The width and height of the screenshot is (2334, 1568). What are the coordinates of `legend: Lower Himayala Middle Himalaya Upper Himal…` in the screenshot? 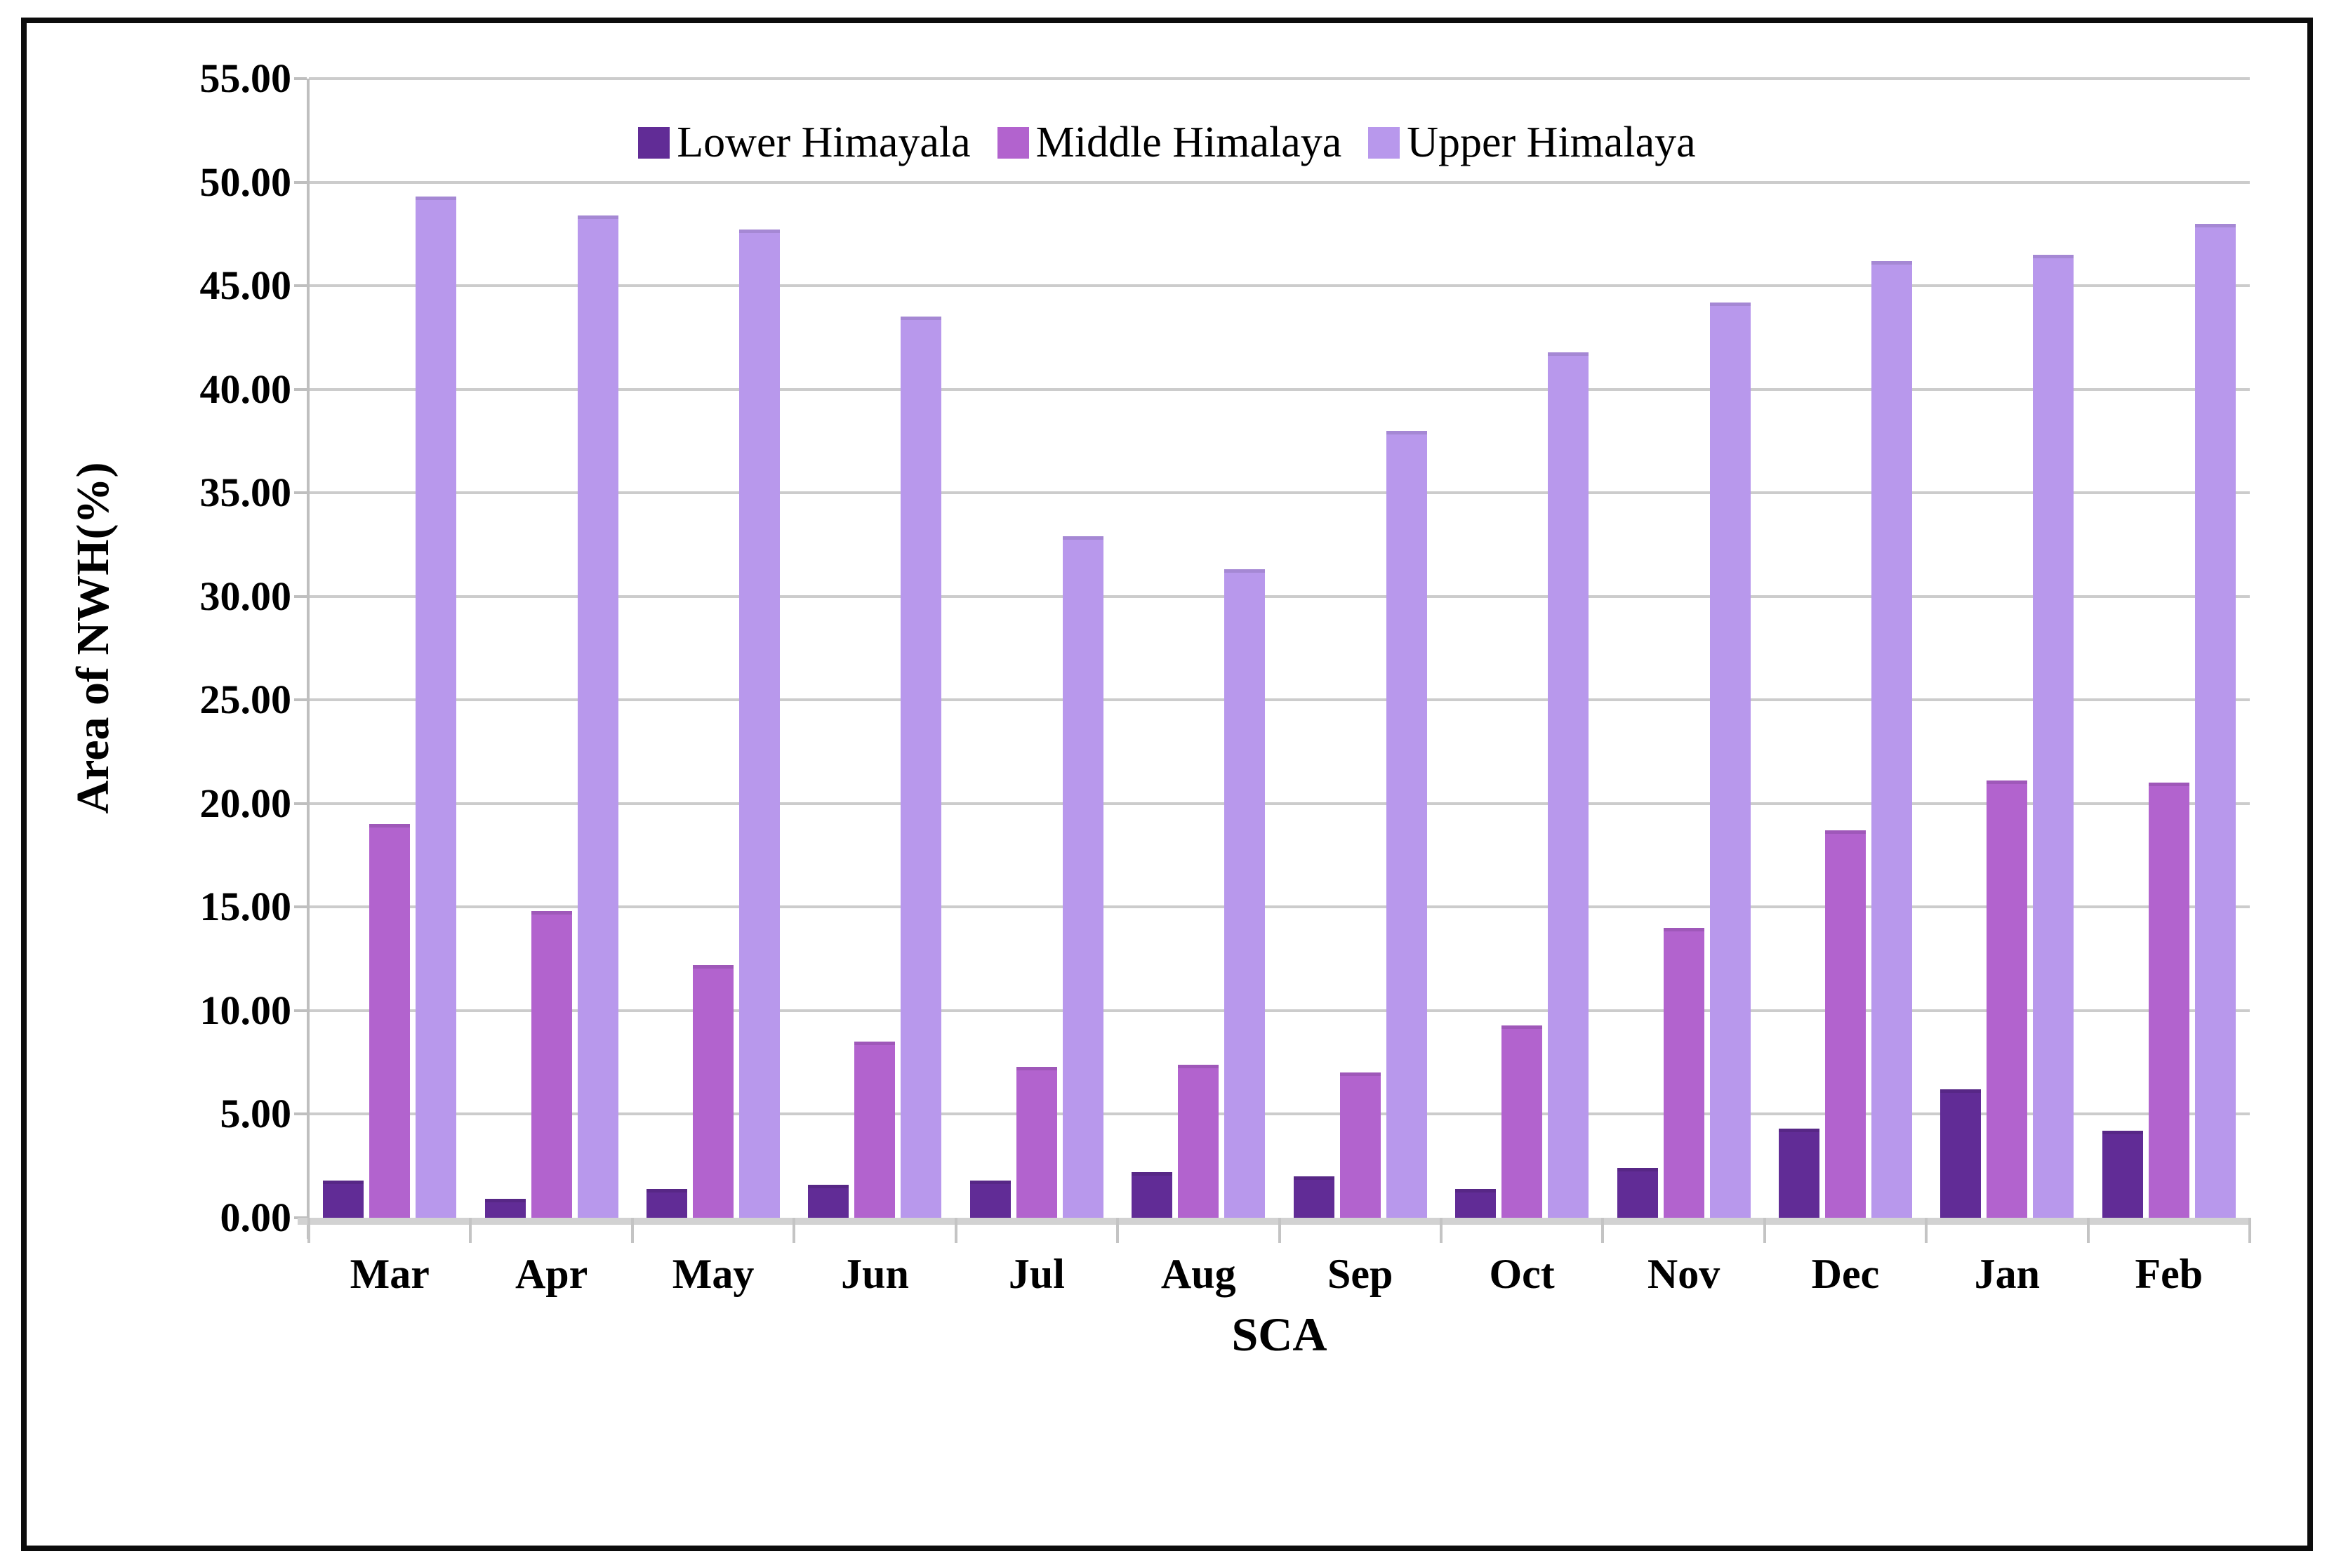 It's located at (1167, 143).